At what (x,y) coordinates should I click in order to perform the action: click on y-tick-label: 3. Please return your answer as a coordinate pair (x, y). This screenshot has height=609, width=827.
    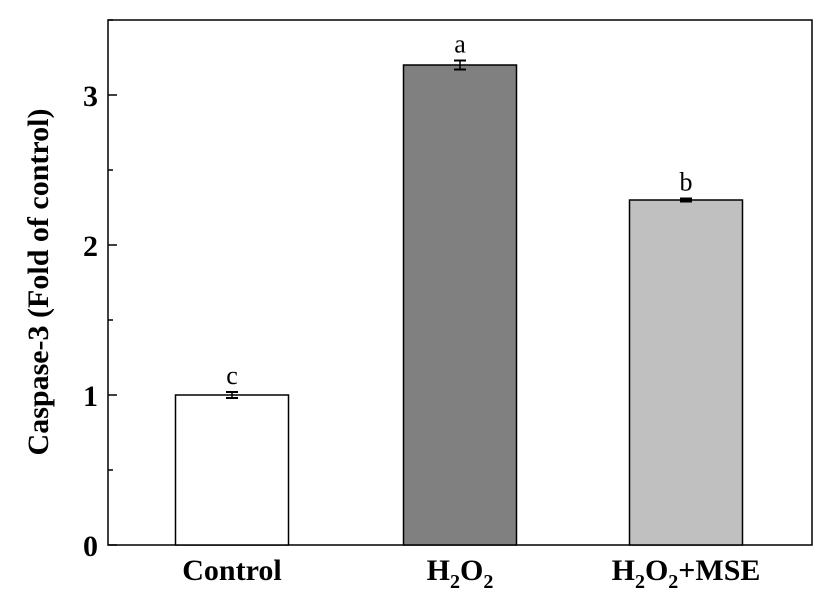
    Looking at the image, I should click on (90, 96).